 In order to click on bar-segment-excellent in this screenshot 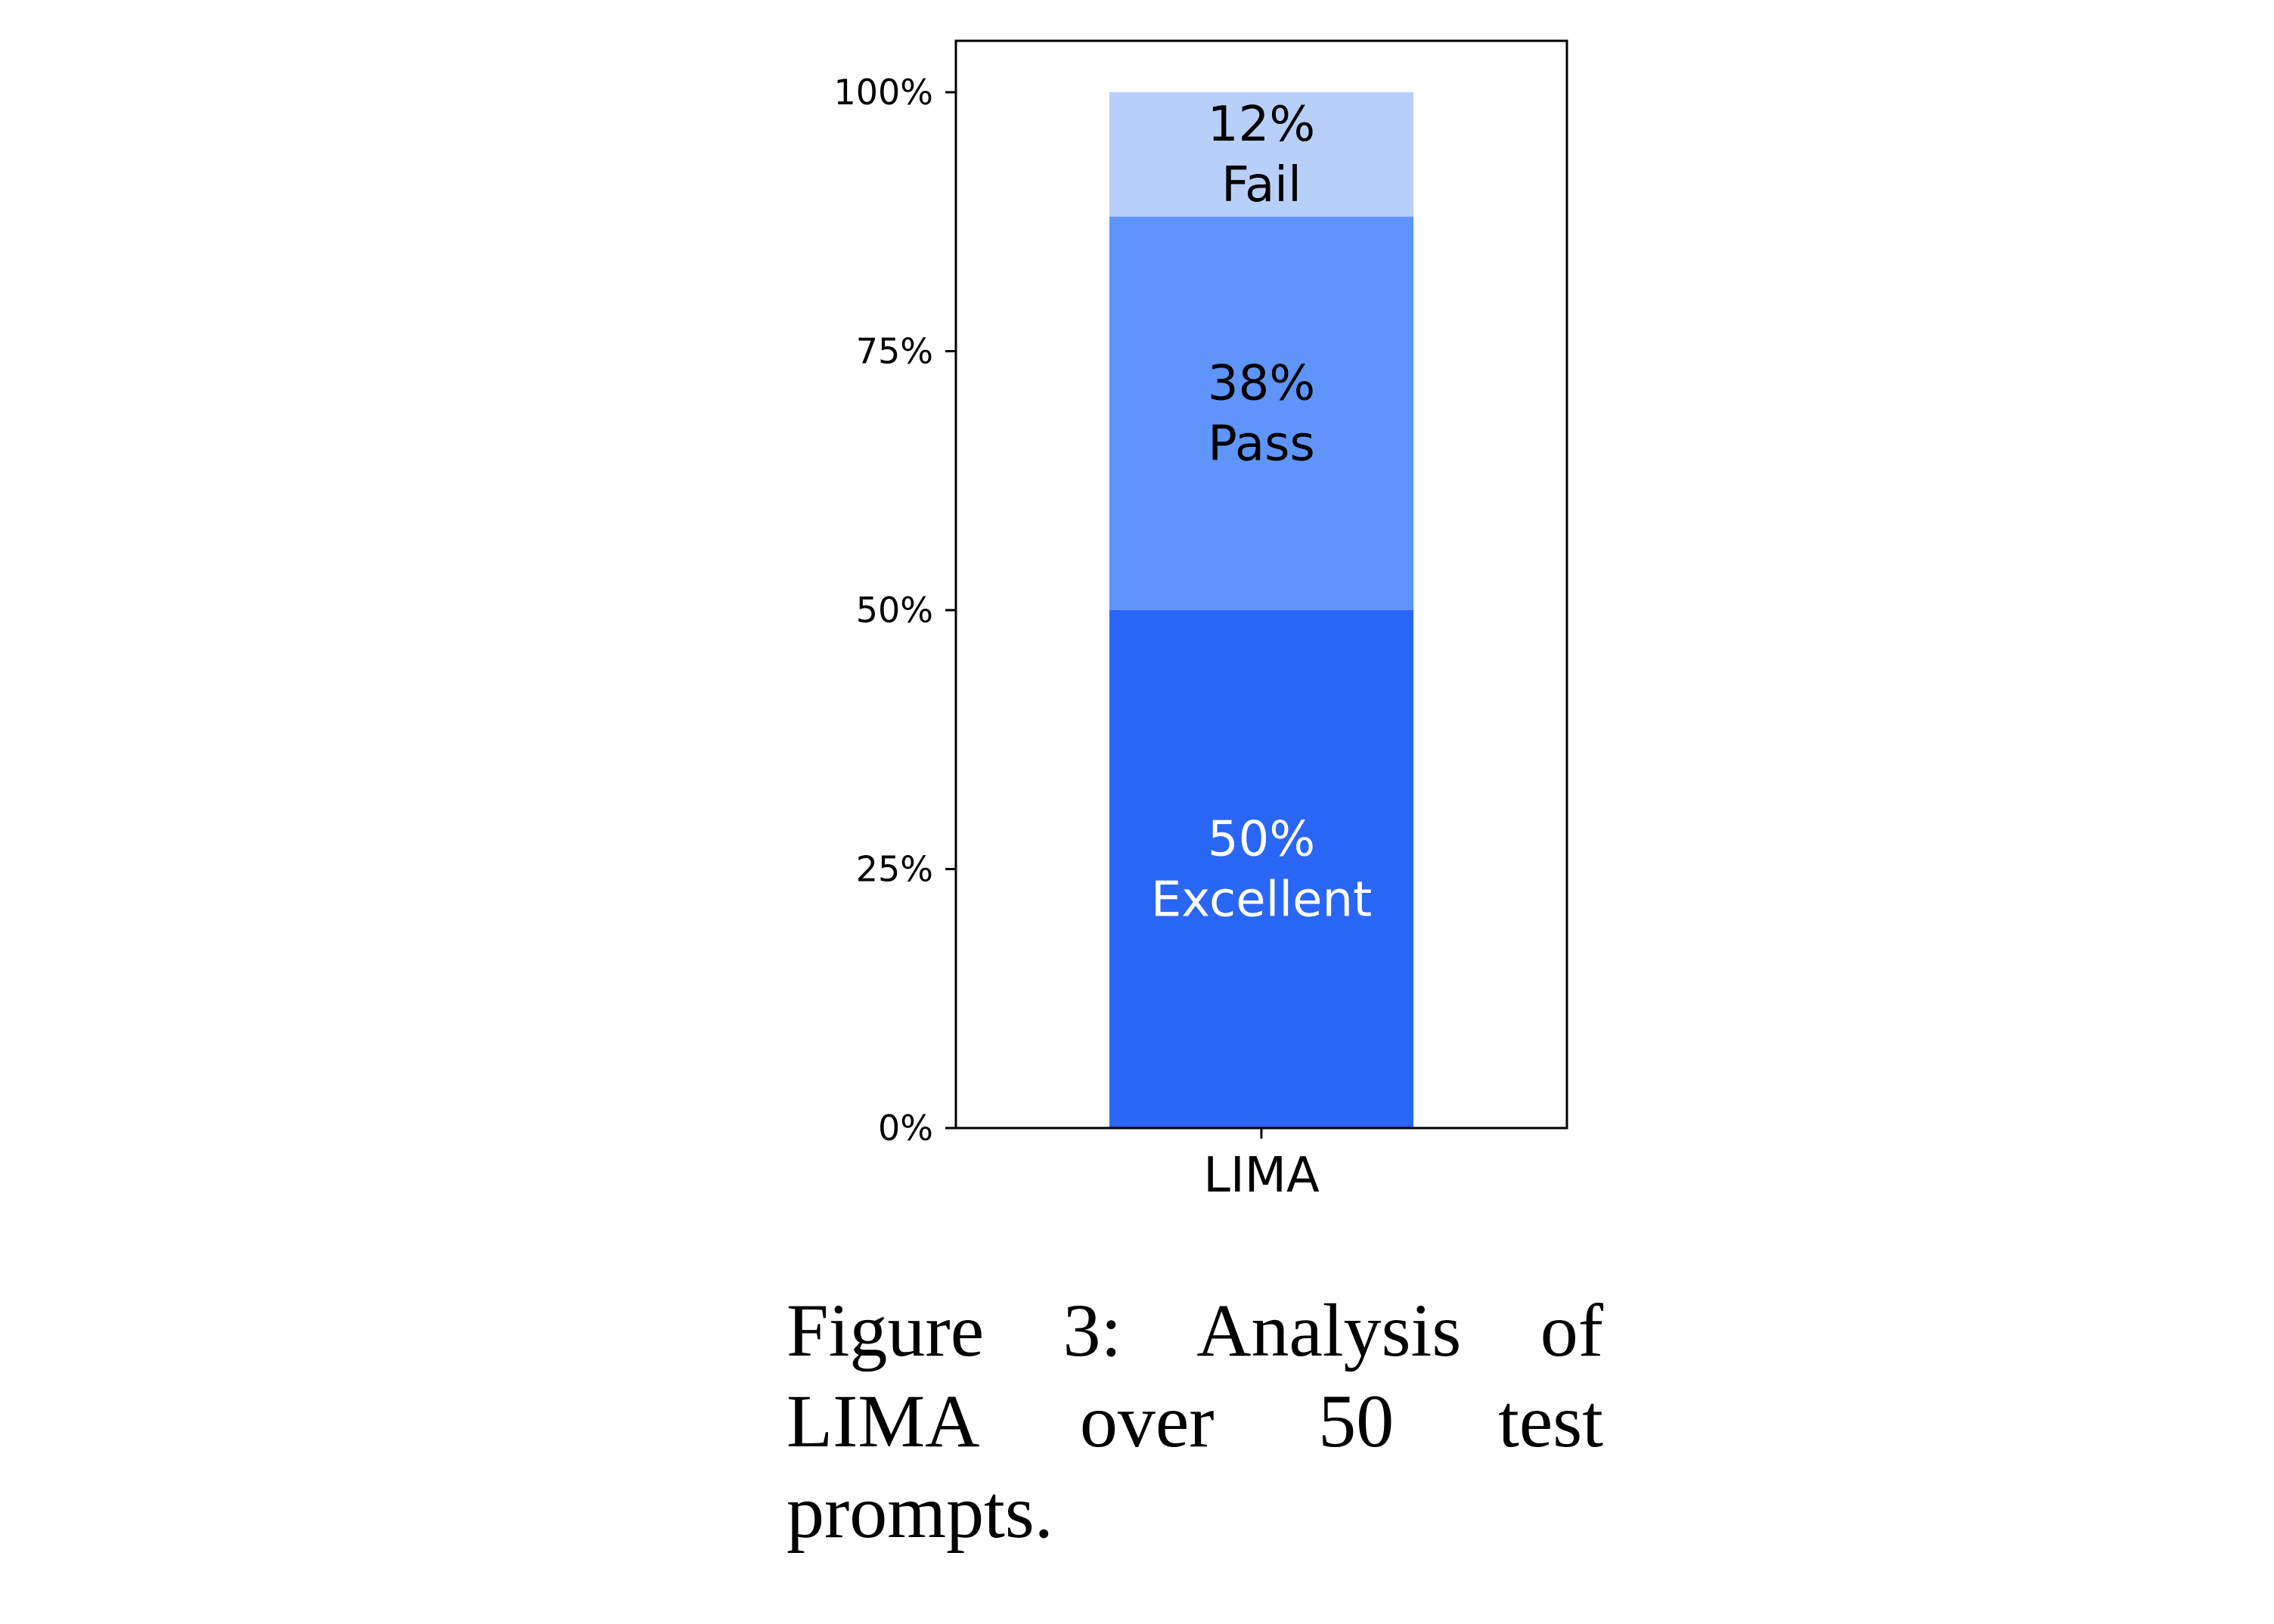, I will do `click(1261, 869)`.